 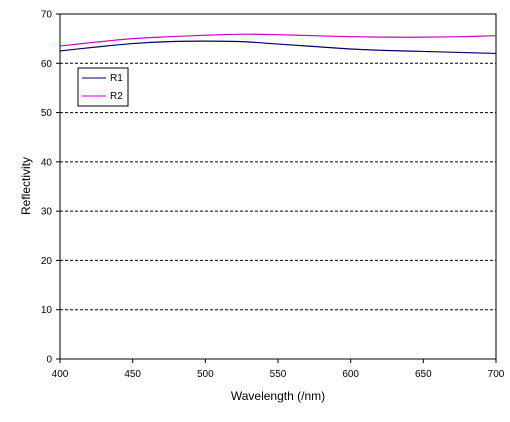 I want to click on x-tick-label-450: 450, so click(x=132, y=374).